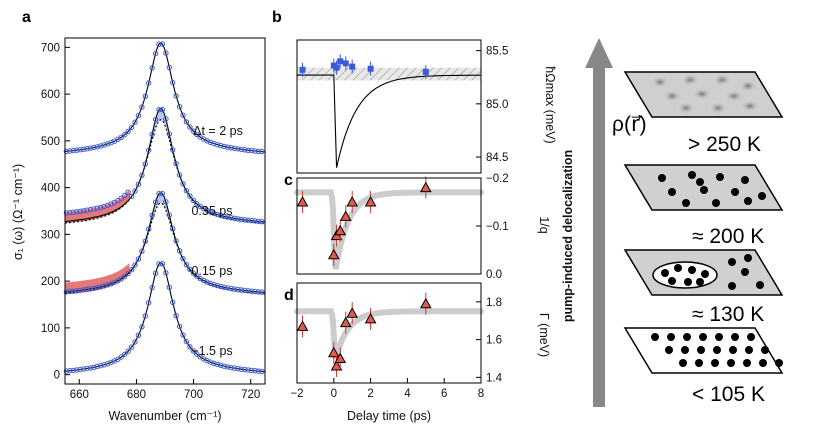 The width and height of the screenshot is (830, 446). I want to click on panel-a-y-tick-label: 300, so click(50, 235).